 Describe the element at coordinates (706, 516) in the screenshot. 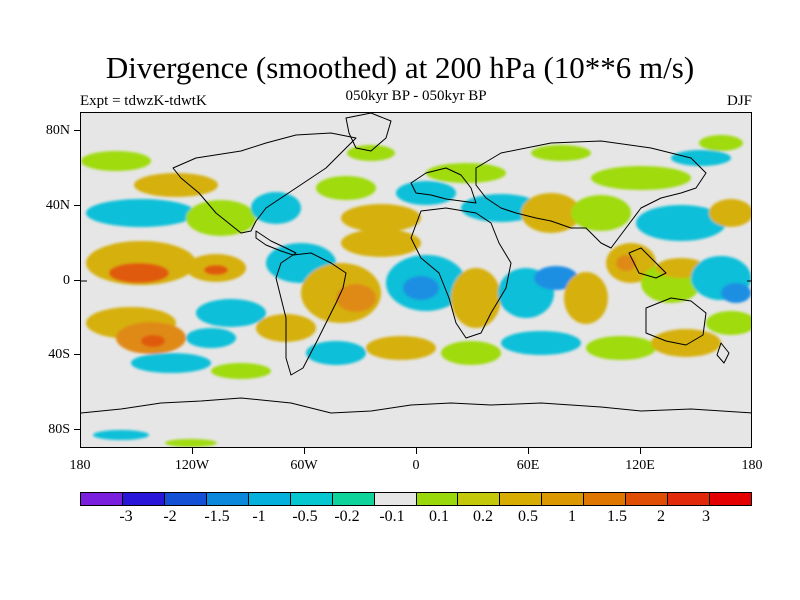

I see `colorbar-label: 3` at that location.